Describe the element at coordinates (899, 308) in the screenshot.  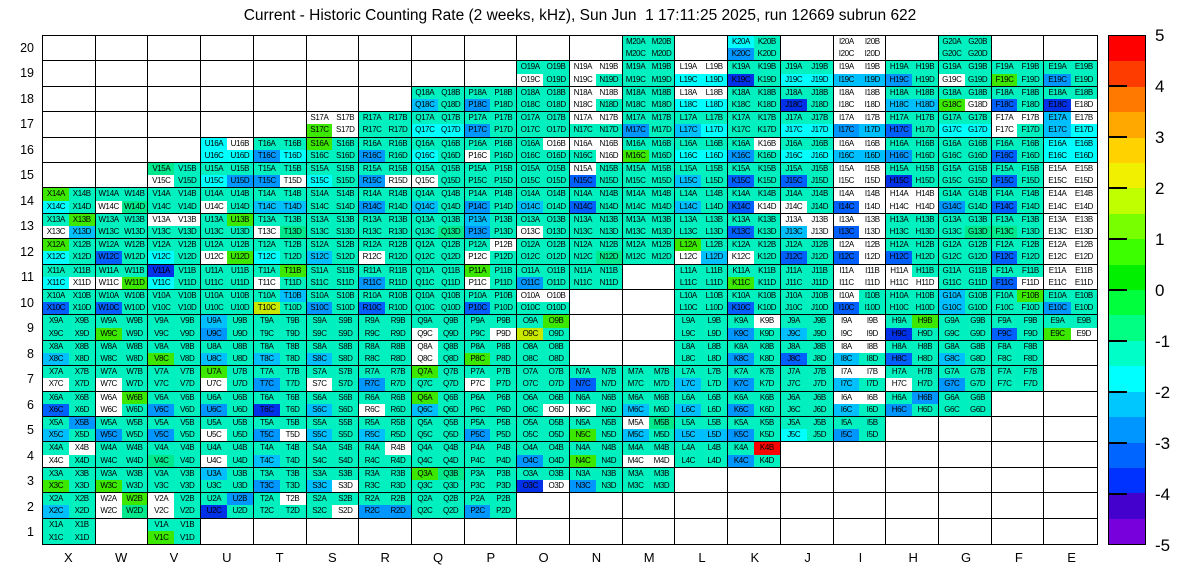
I see `channel-H10C: H10C` at that location.